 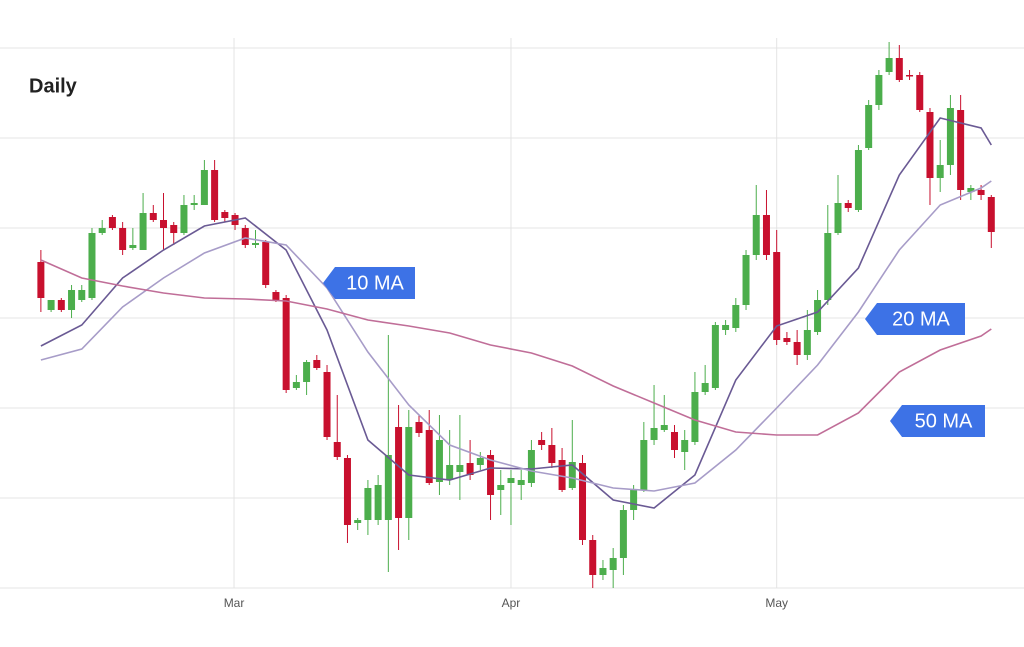 I want to click on ma-label: 10 MA, so click(x=375, y=283).